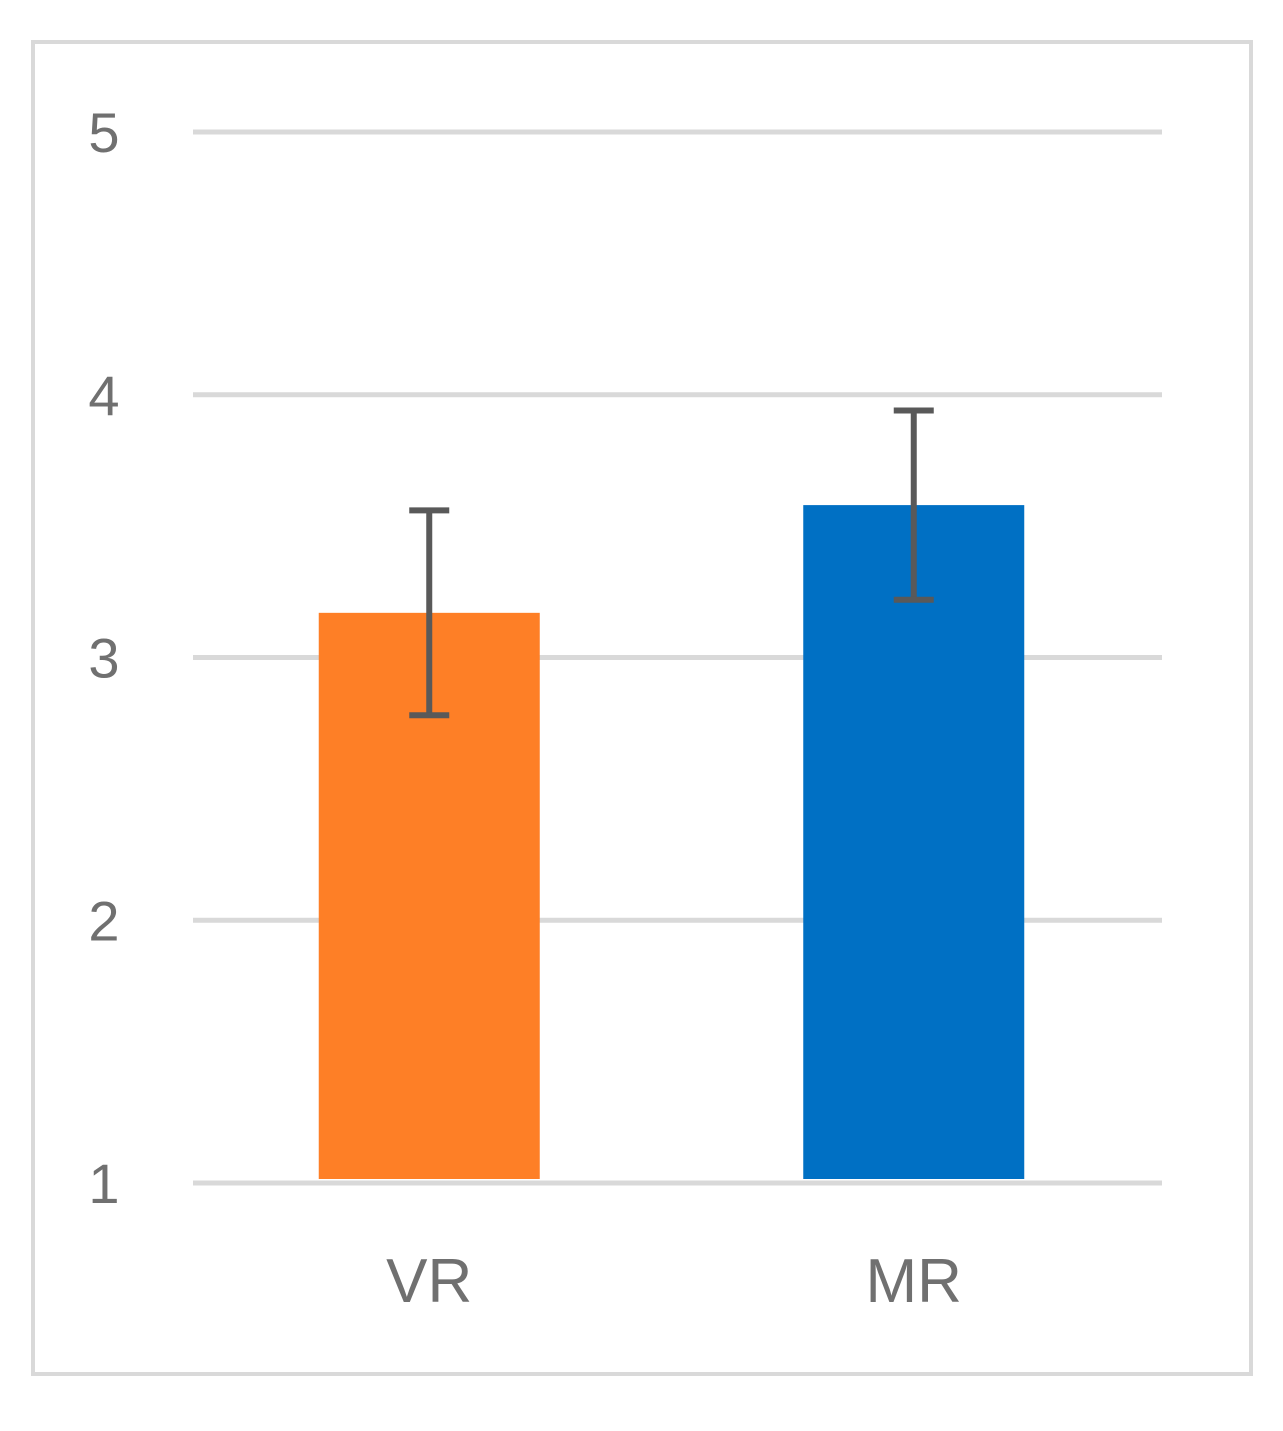 The width and height of the screenshot is (1283, 1431). What do you see at coordinates (674, 1281) in the screenshot?
I see `x-axis-categories: VR MR` at bounding box center [674, 1281].